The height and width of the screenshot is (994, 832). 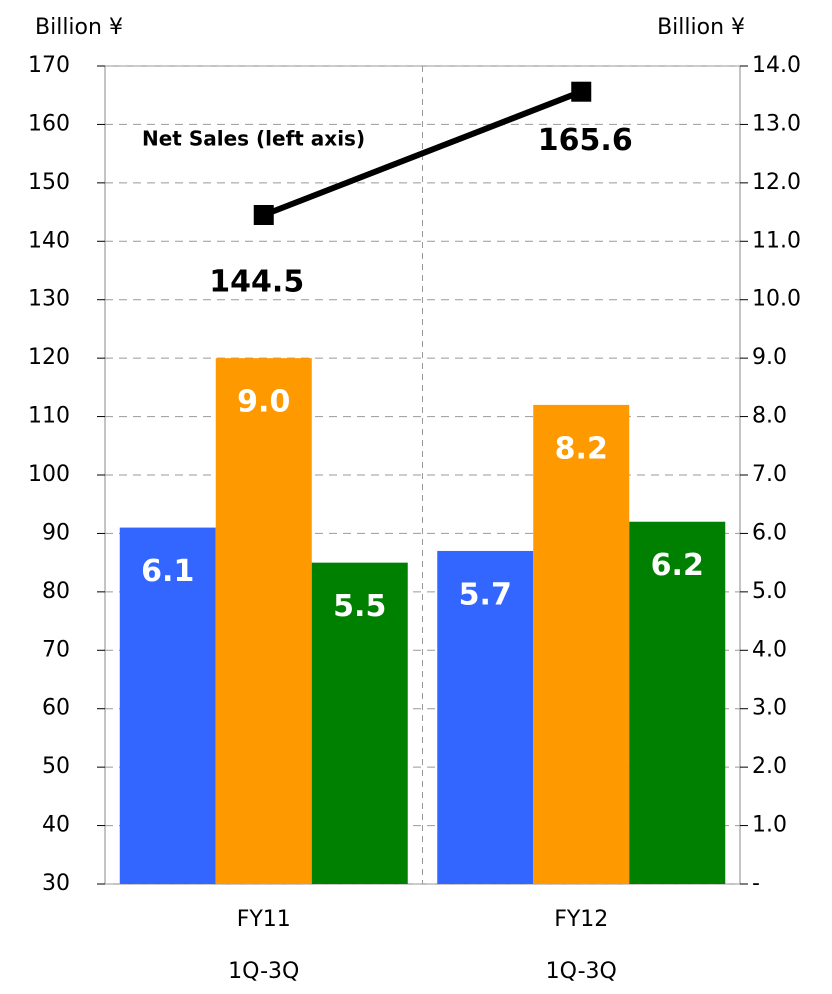 I want to click on y-axis-label: Billion ¥, so click(x=79, y=27).